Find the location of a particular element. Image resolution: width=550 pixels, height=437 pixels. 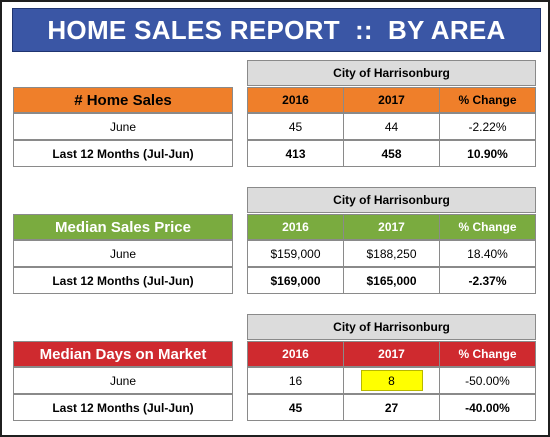

table-cell: -50.00% is located at coordinates (487, 380).